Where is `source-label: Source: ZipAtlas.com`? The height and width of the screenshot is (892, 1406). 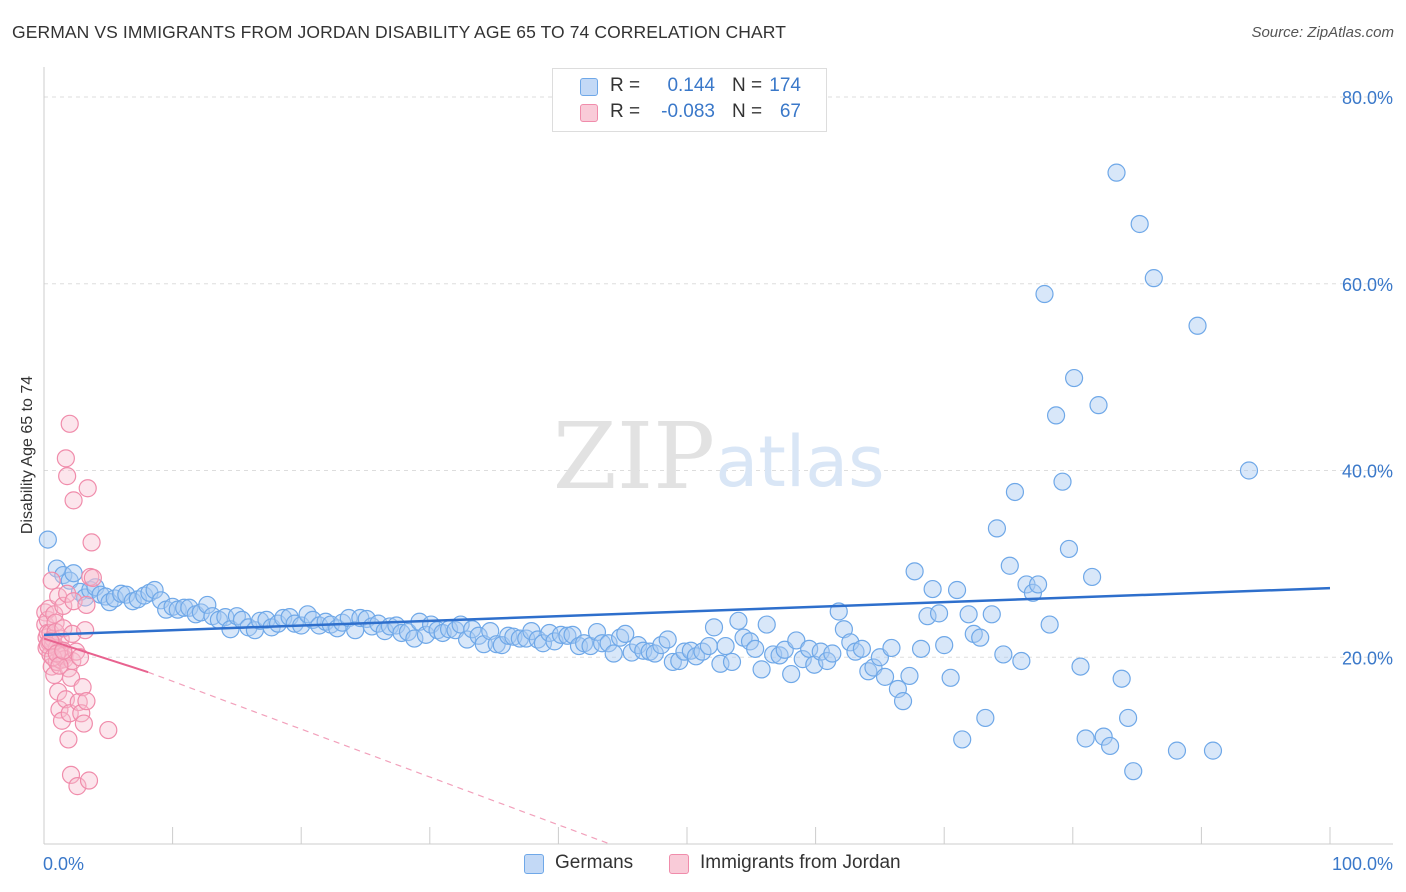 source-label: Source: ZipAtlas.com is located at coordinates (1322, 32).